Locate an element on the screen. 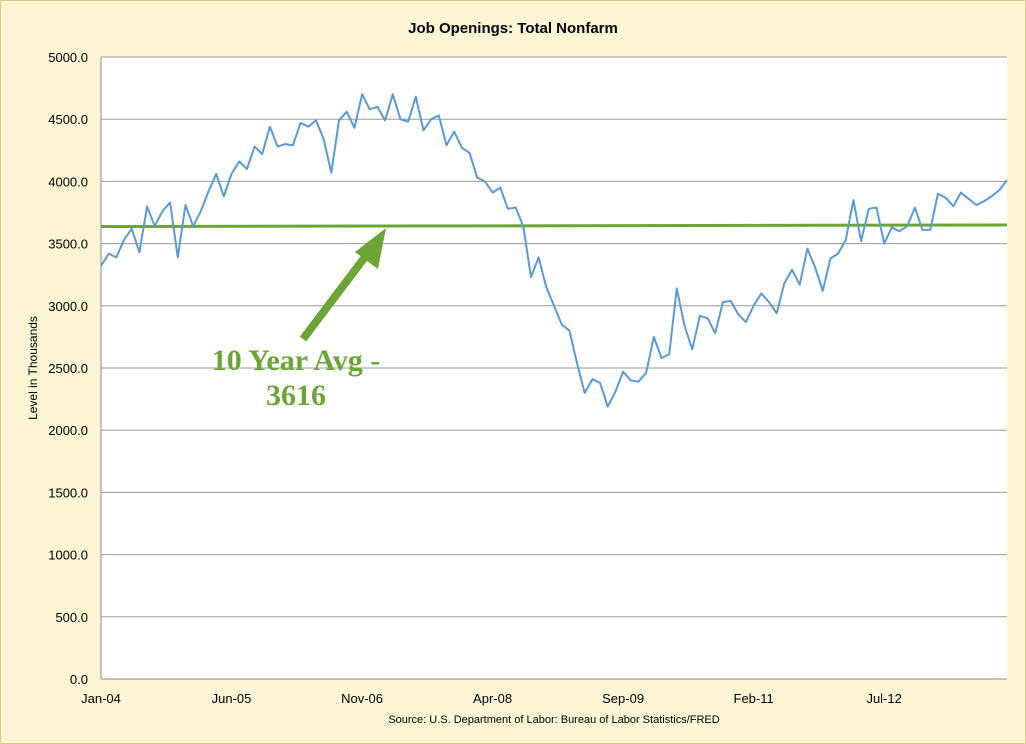 Image resolution: width=1026 pixels, height=744 pixels. y-tick-label: 3500.0 is located at coordinates (68, 244).